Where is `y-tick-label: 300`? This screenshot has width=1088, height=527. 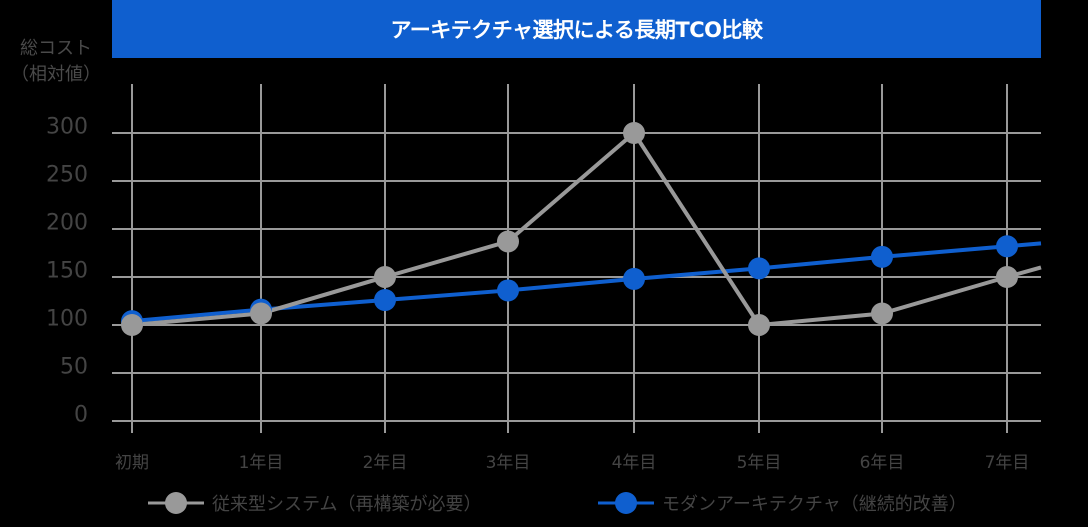
y-tick-label: 300 is located at coordinates (67, 127).